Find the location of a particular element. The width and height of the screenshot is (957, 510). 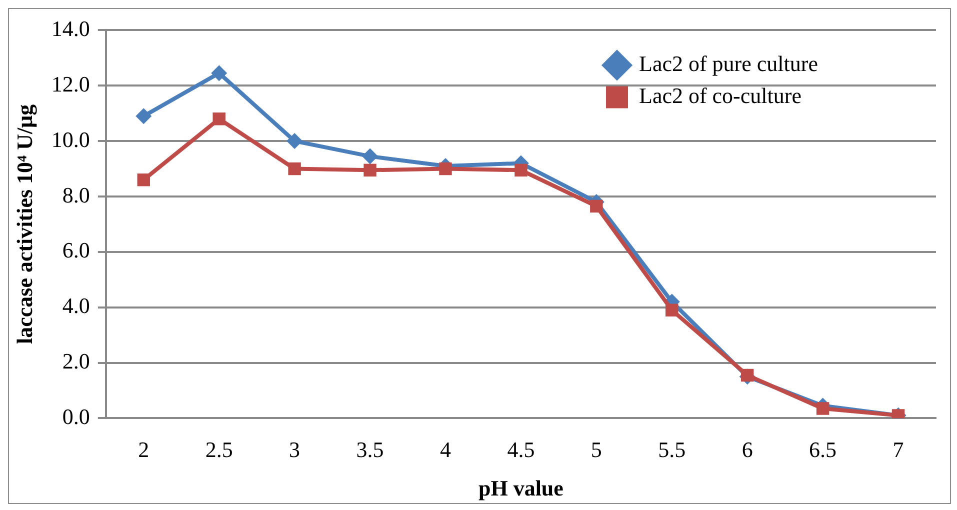

x-tick-label: 3 is located at coordinates (294, 449).